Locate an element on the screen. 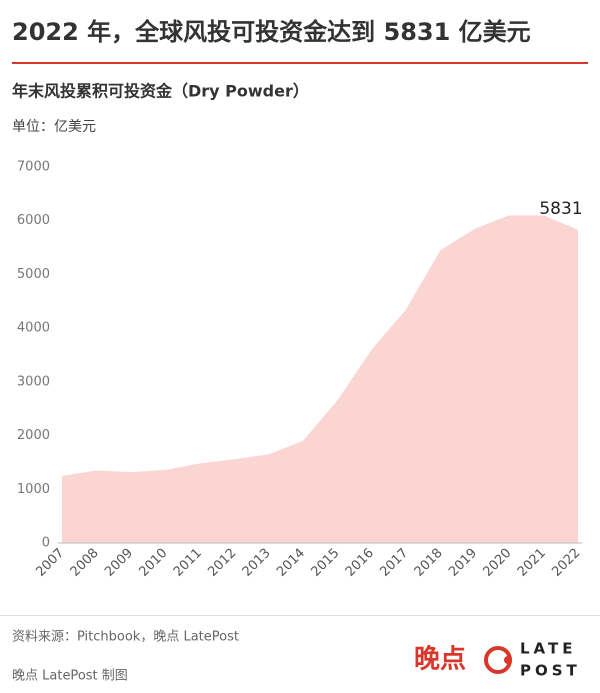  data-label: 5831 is located at coordinates (560, 209).